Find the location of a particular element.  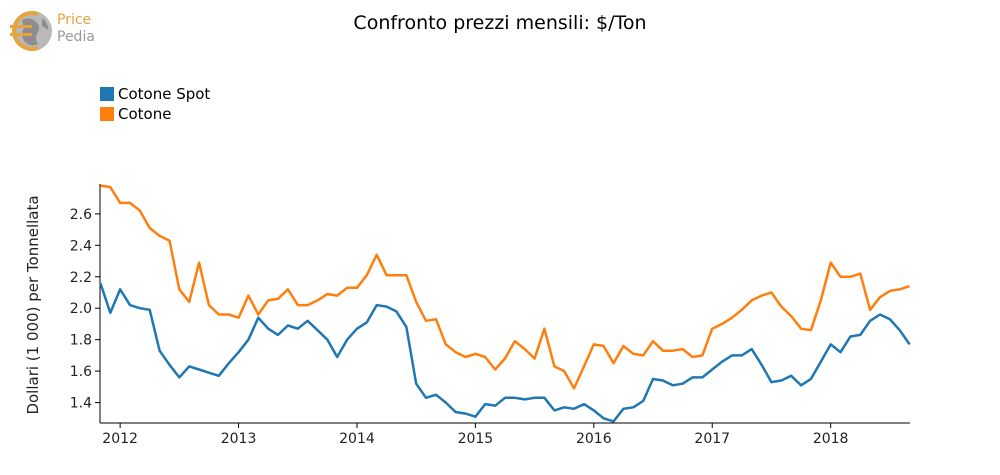

x-tick-label: 2015 is located at coordinates (476, 439).